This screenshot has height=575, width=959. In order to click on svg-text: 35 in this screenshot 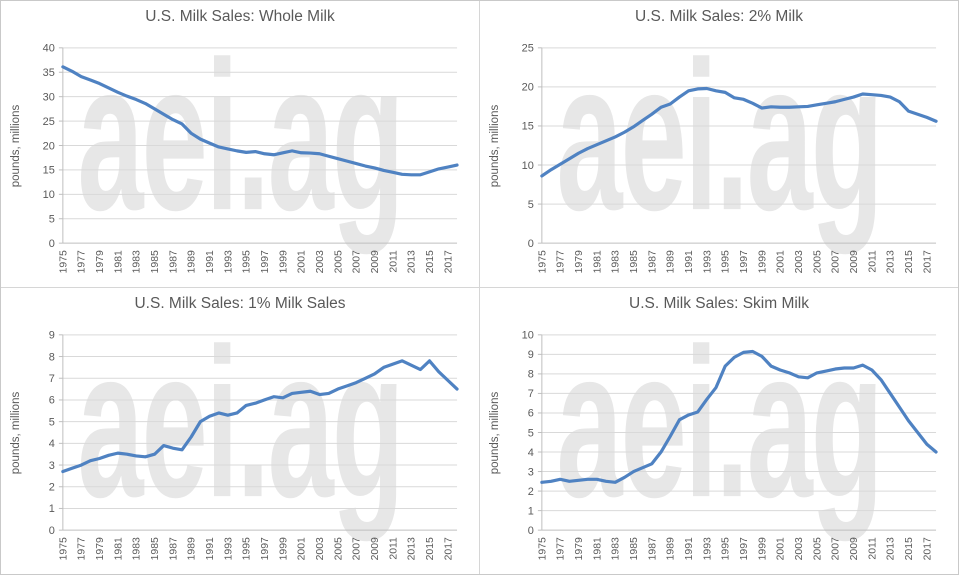, I will do `click(49, 73)`.